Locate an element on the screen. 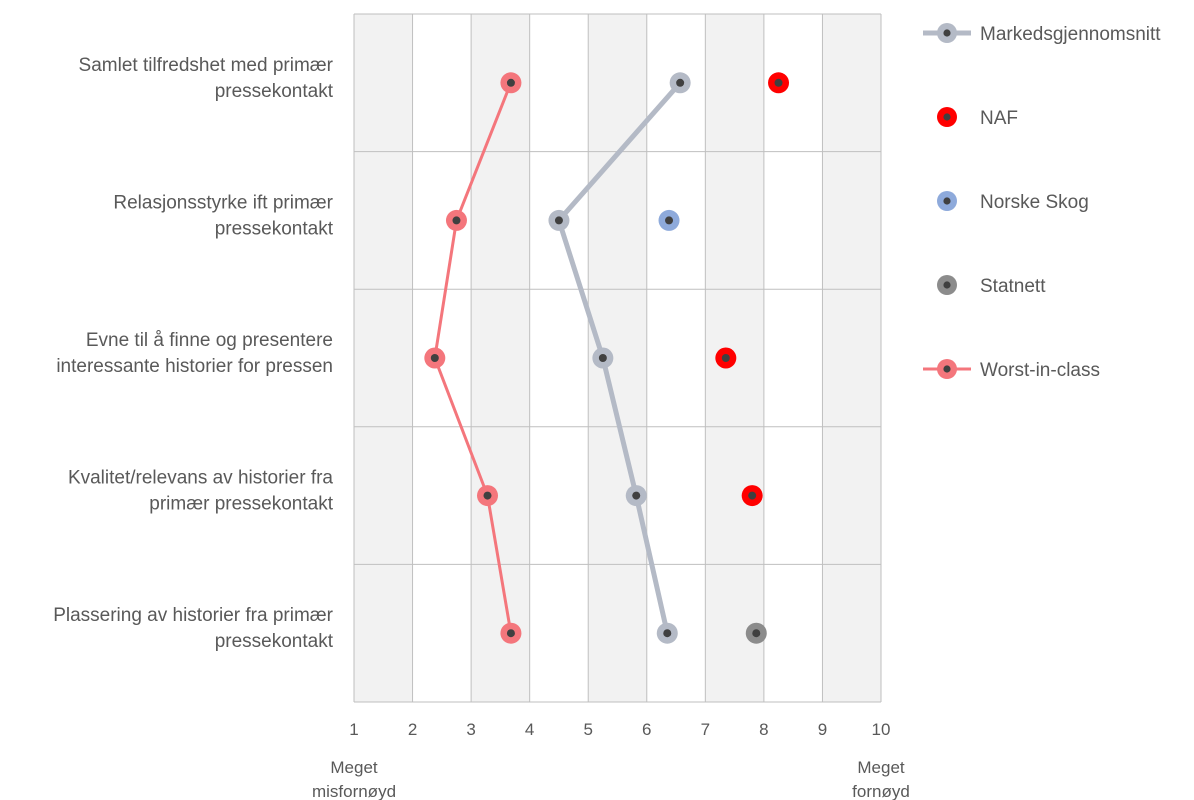  x-tick-label: 7 is located at coordinates (705, 729).